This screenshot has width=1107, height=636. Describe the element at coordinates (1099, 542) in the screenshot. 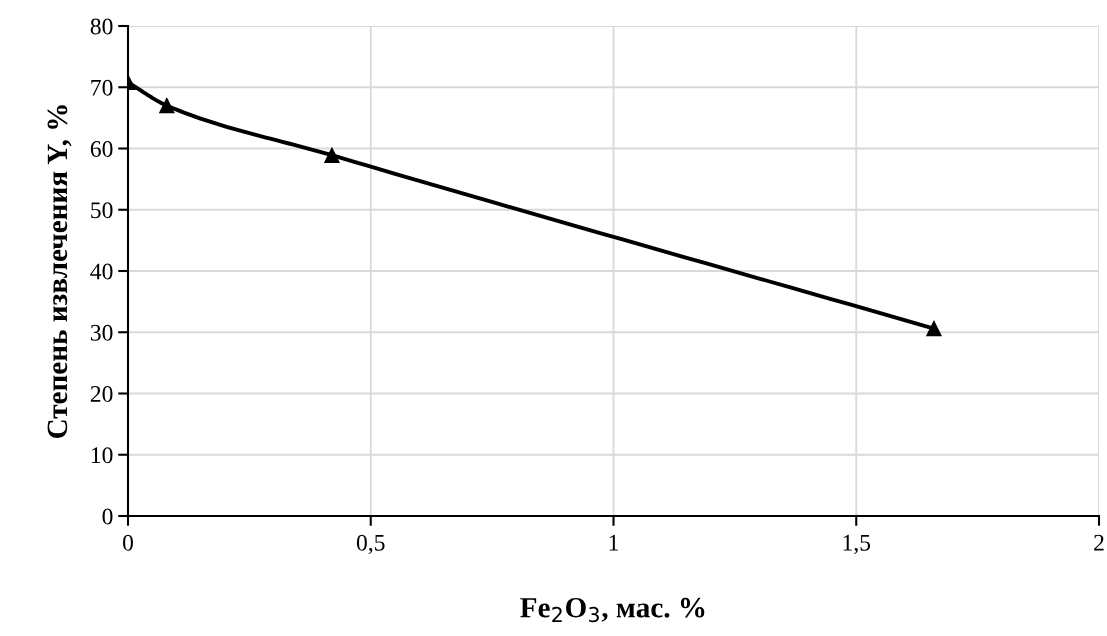

I see `x-tick-label: 2` at that location.